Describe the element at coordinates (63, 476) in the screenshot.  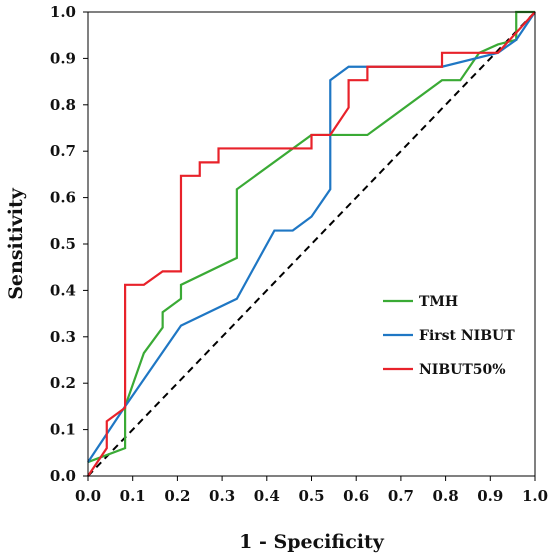
I see `y-tick-label: 0.0` at that location.